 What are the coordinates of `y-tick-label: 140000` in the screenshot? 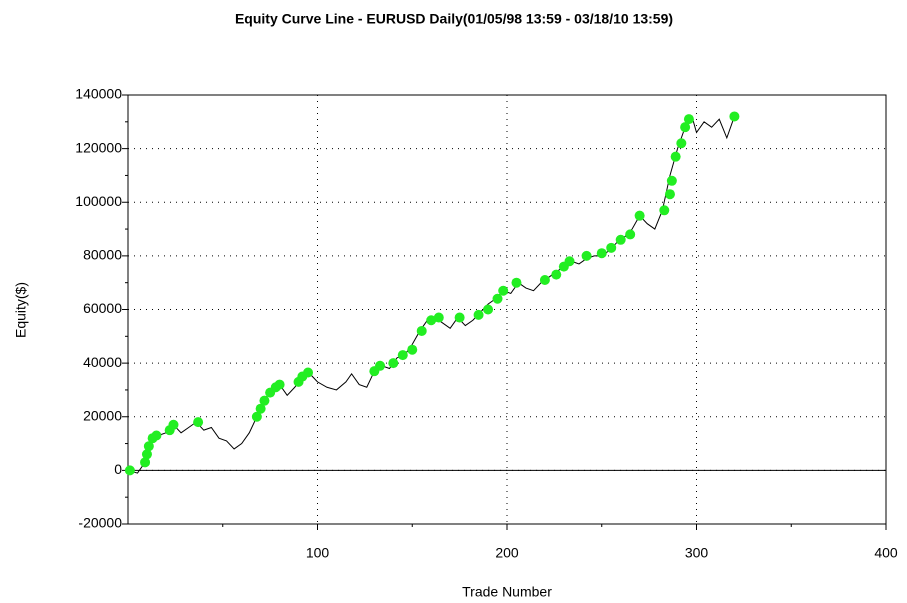 It's located at (98, 94).